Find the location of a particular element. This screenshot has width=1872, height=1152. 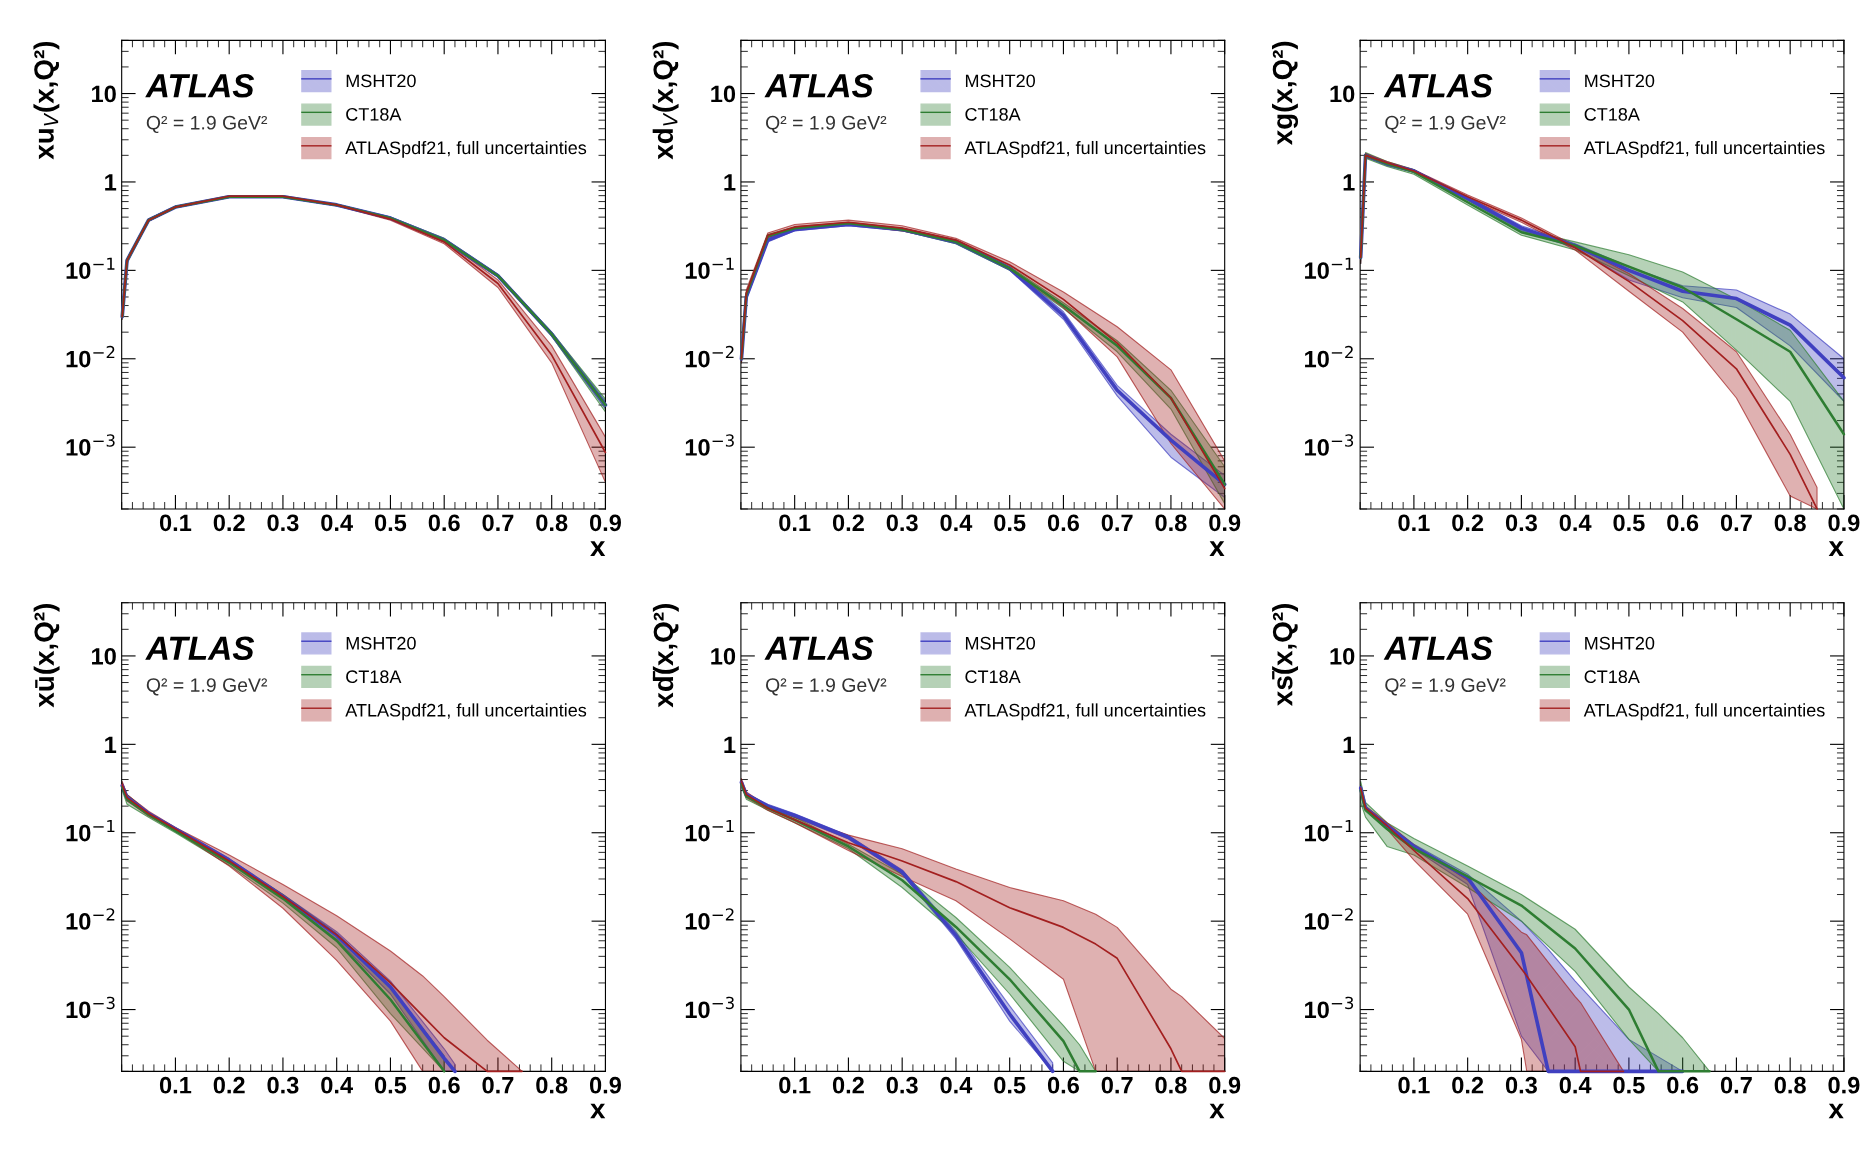

y-axis-title: xg(x,Q²) is located at coordinates (1285, 93).